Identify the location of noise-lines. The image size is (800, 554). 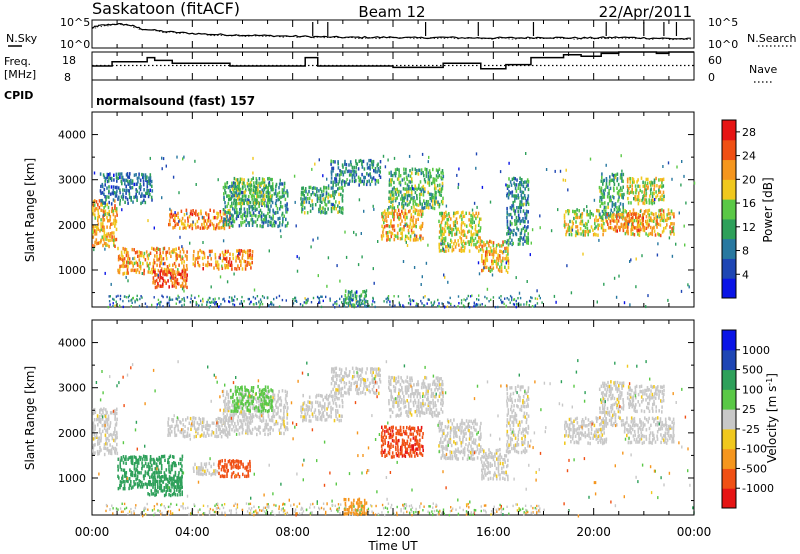
(391, 31).